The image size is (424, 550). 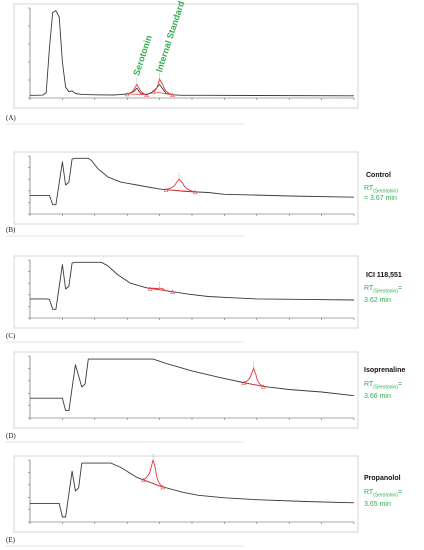 I want to click on panel-c-rt-line2: 3.62 min, so click(x=377, y=300).